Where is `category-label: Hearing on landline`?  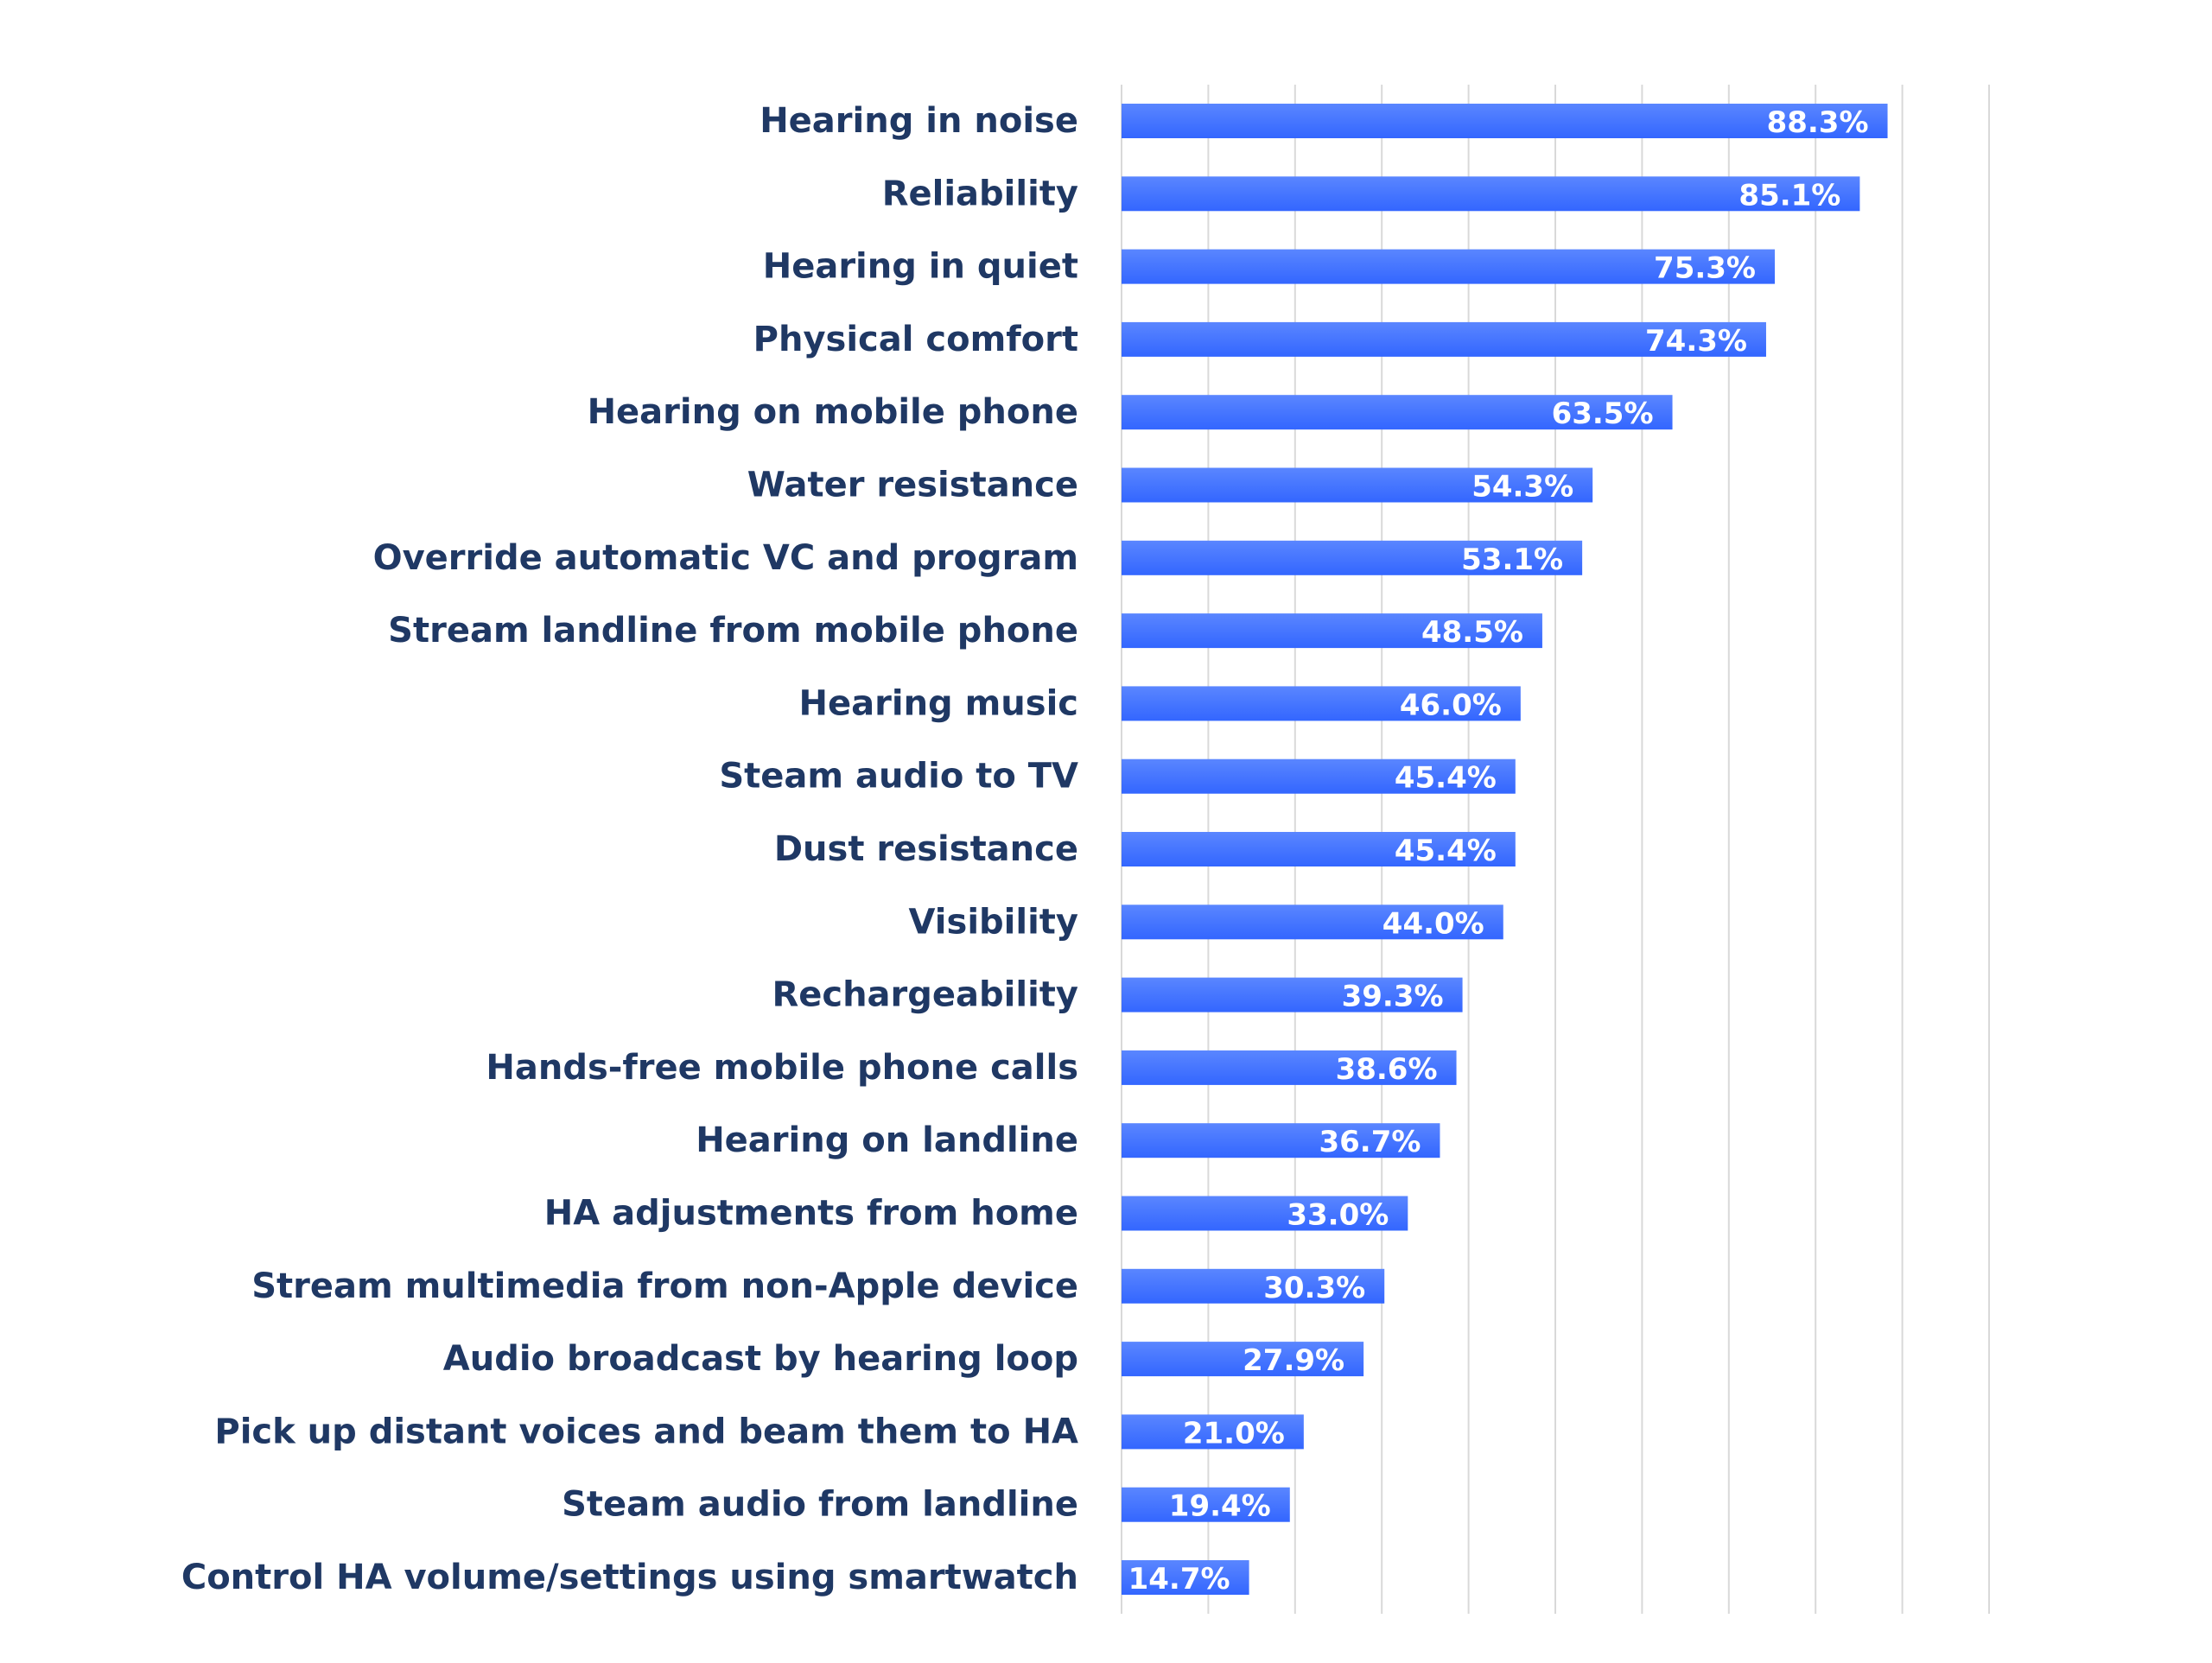 category-label: Hearing on landline is located at coordinates (887, 1140).